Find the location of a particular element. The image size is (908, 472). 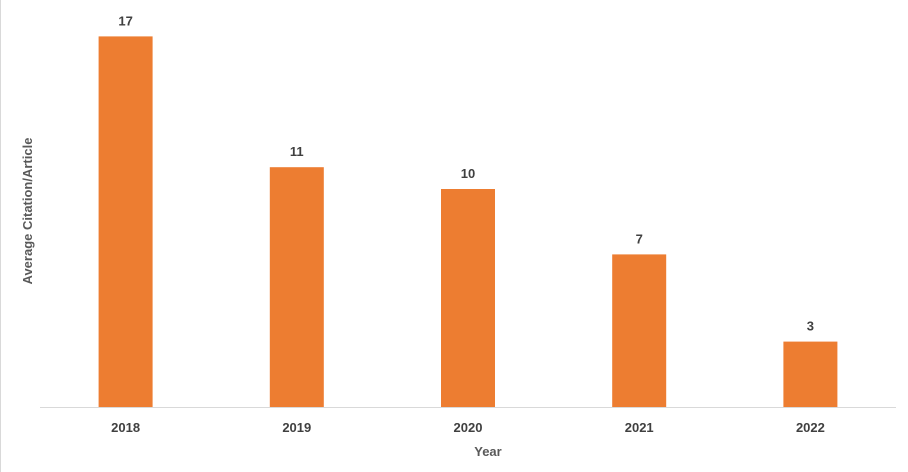

x-tick-label-2022: 2022 is located at coordinates (810, 427).